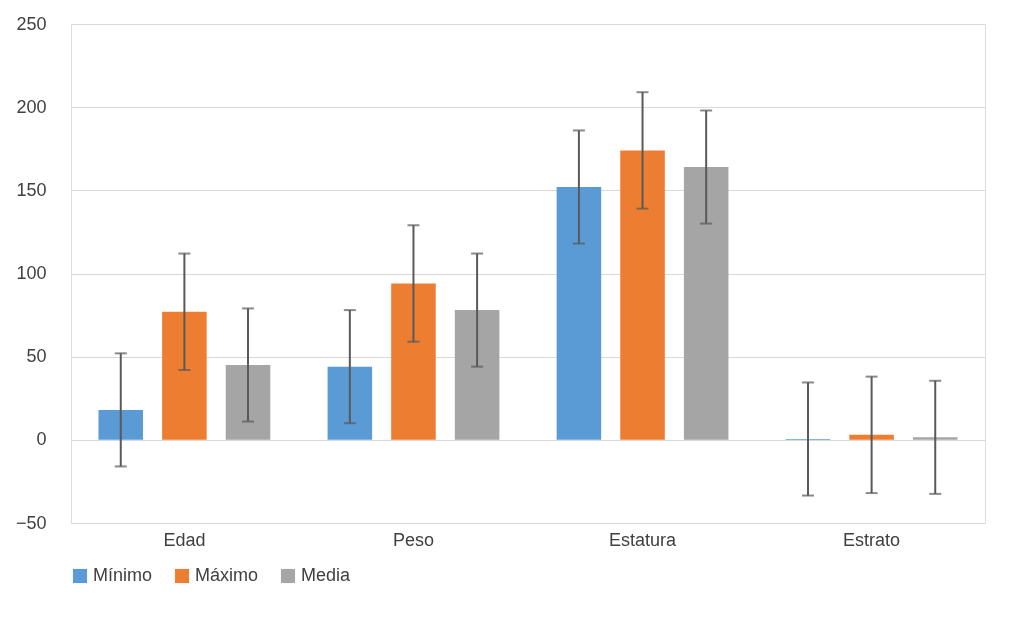 This screenshot has width=1027, height=624. Describe the element at coordinates (413, 539) in the screenshot. I see `x-tick-label: Peso` at that location.